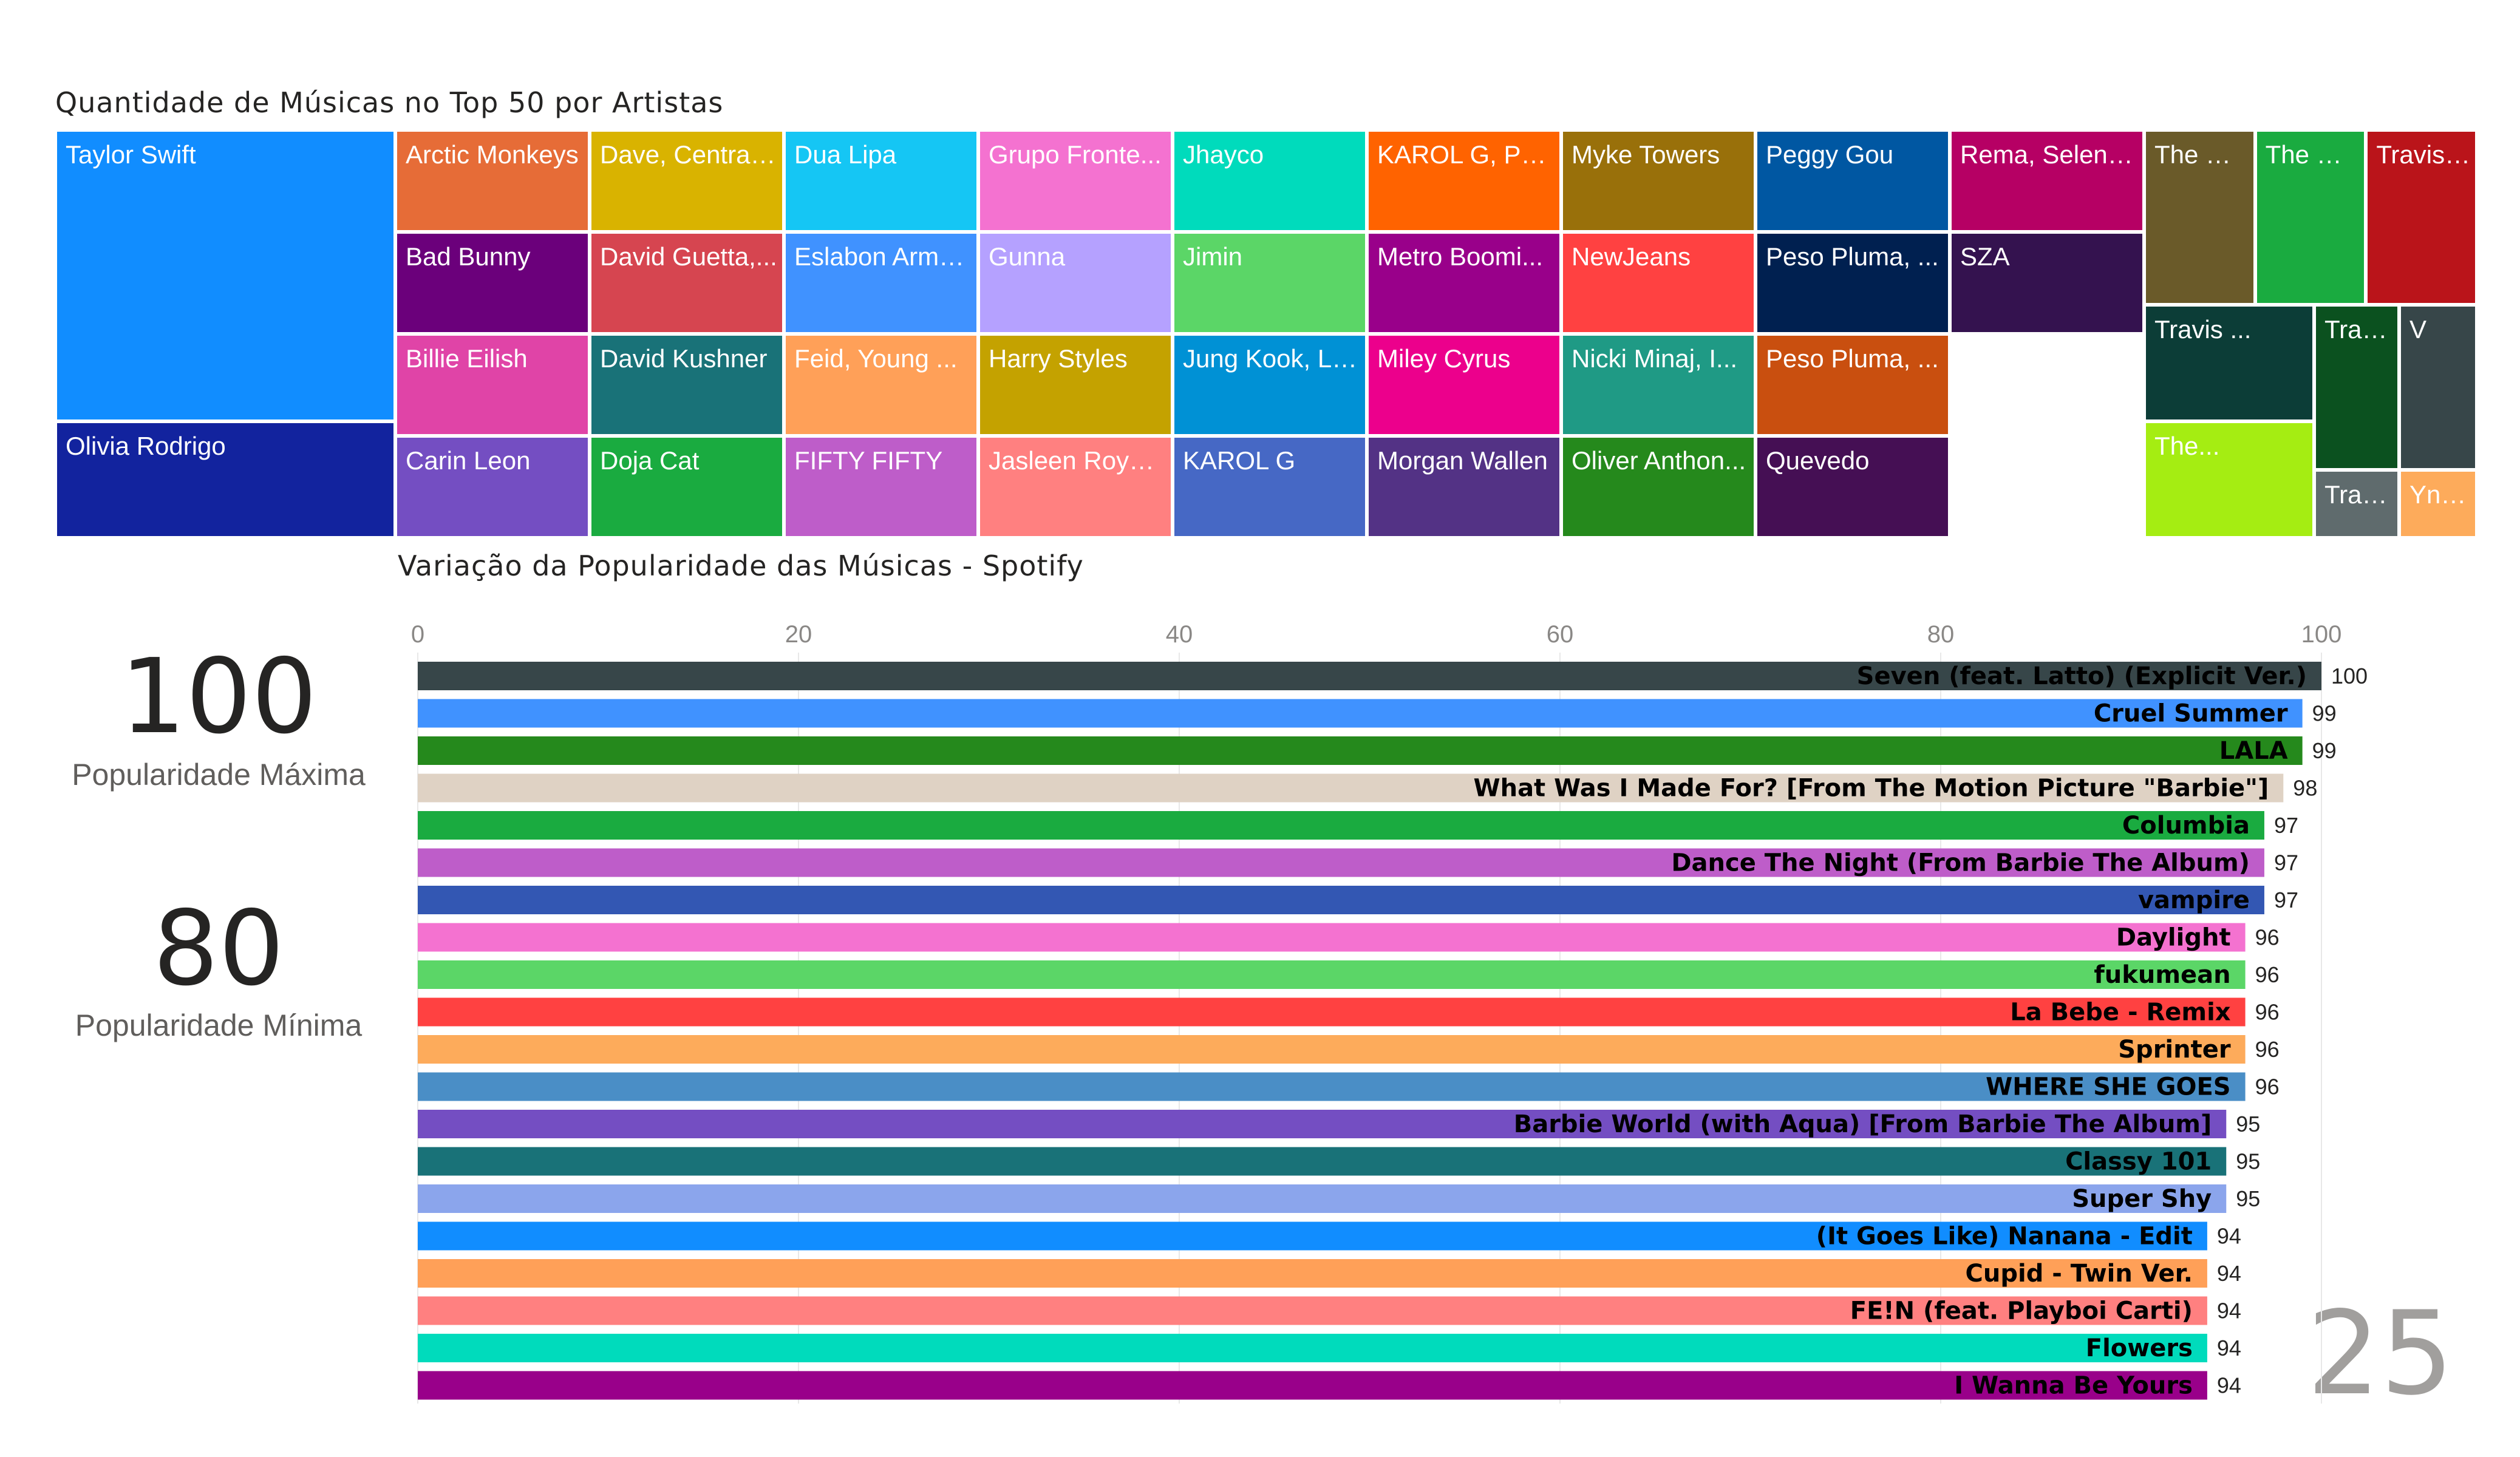 The width and height of the screenshot is (2520, 1457). Describe the element at coordinates (1852, 181) in the screenshot. I see `treemap-tile: Peggy Gou` at that location.